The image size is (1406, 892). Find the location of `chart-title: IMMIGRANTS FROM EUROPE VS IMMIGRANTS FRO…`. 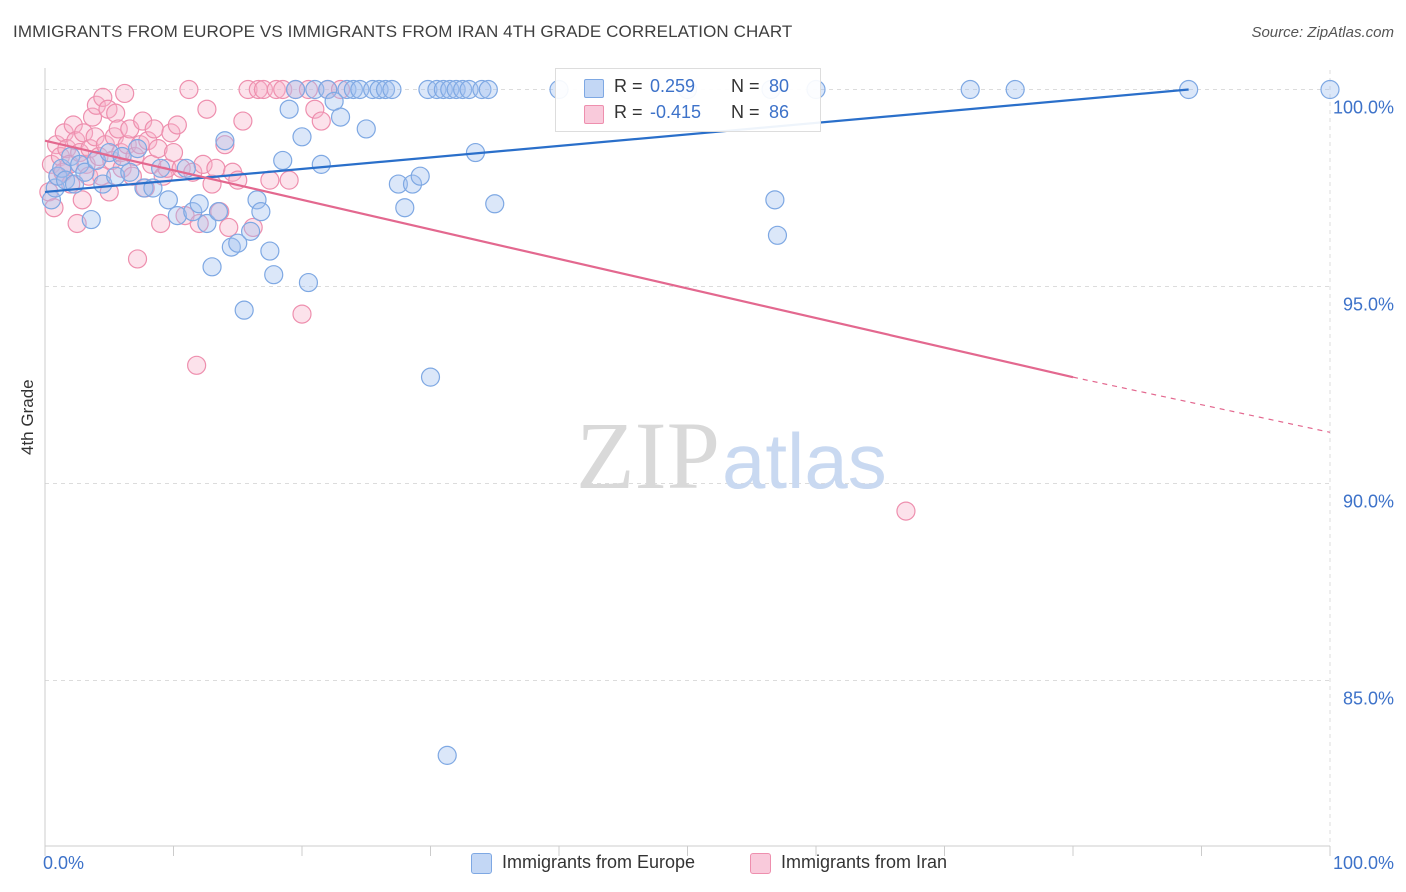

chart-title: IMMIGRANTS FROM EUROPE VS IMMIGRANTS FRO… is located at coordinates (403, 31).